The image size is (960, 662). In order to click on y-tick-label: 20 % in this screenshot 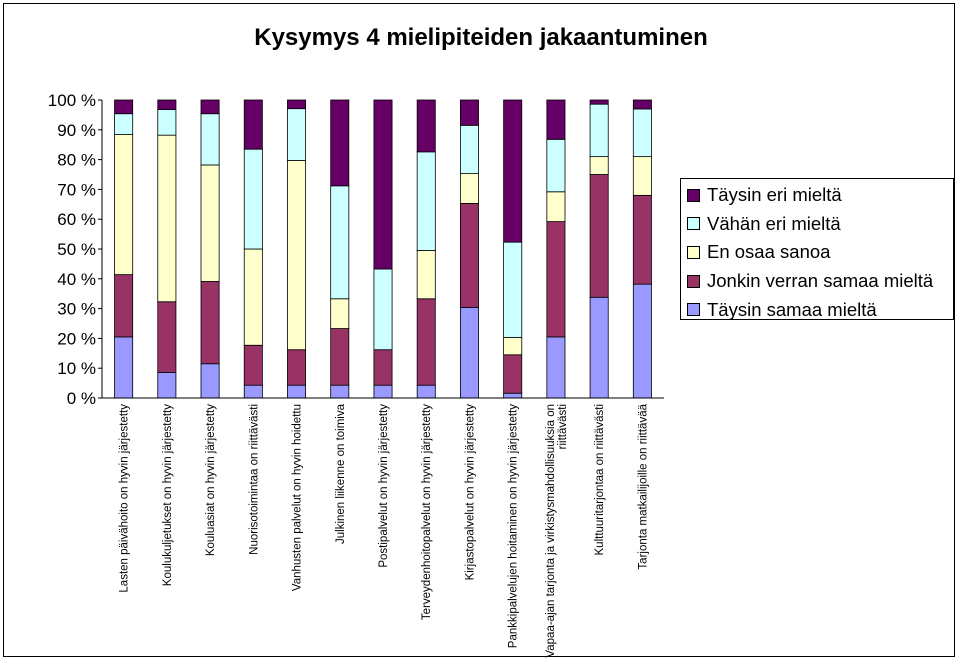, I will do `click(76, 338)`.